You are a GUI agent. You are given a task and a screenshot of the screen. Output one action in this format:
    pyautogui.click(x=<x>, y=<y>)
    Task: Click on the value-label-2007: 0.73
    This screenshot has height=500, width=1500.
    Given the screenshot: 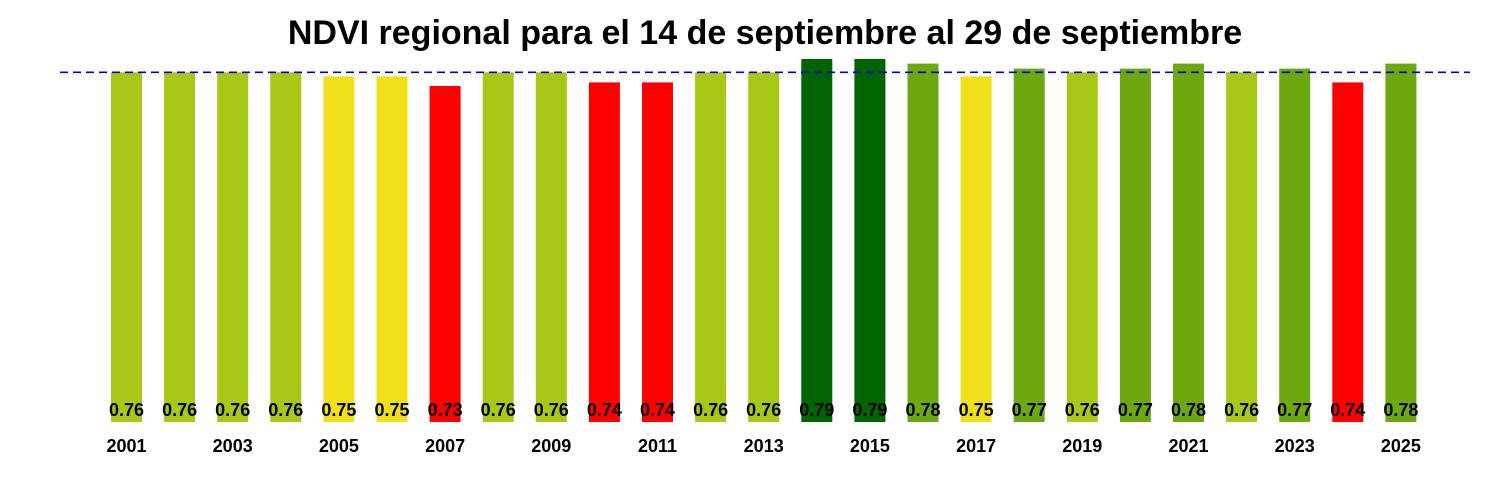 What is the action you would take?
    pyautogui.click(x=445, y=410)
    